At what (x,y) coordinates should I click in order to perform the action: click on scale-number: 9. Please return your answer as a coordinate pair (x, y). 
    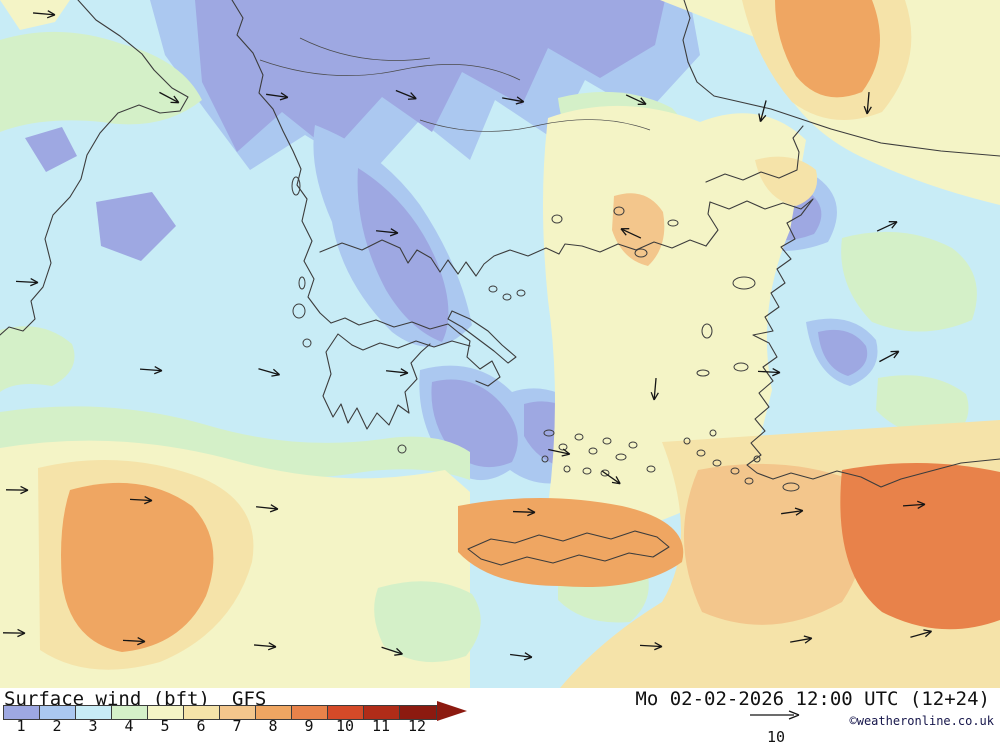
    Looking at the image, I should click on (309, 726).